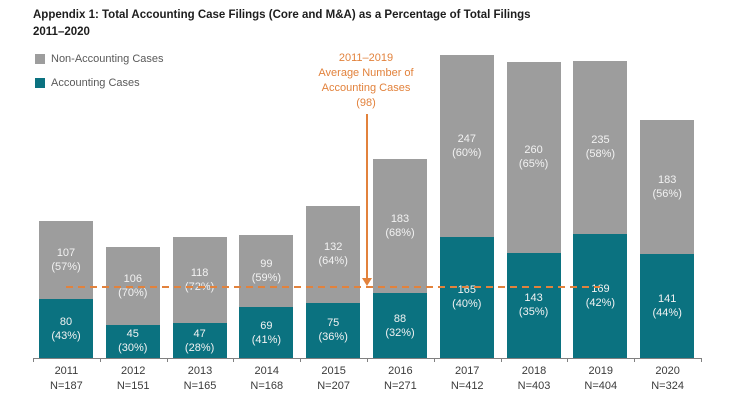  What do you see at coordinates (66, 379) in the screenshot?
I see `x-axis-label-2011: 2011 N=187` at bounding box center [66, 379].